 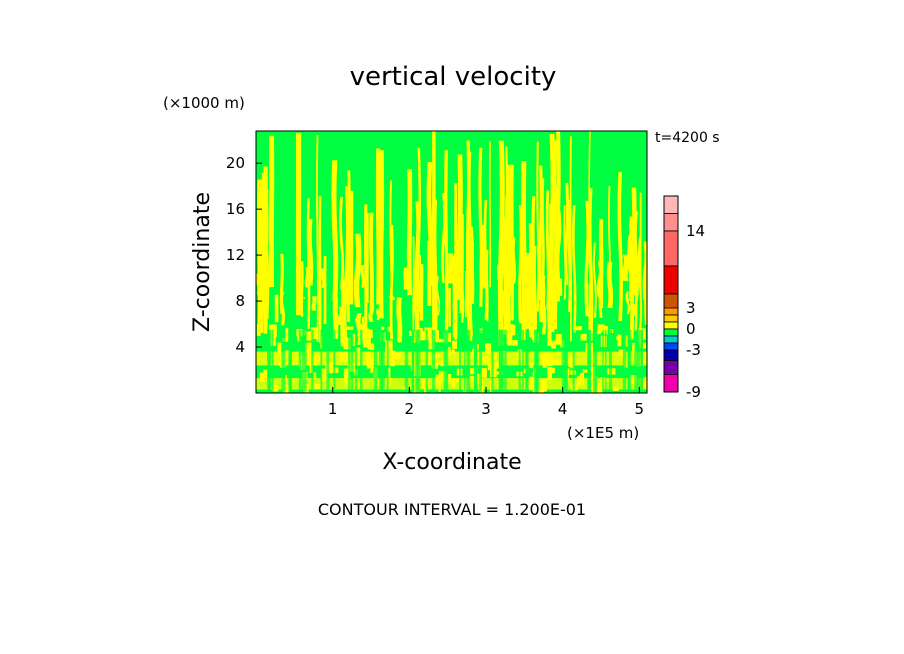 I want to click on y-tick-label: 20, so click(x=235, y=163).